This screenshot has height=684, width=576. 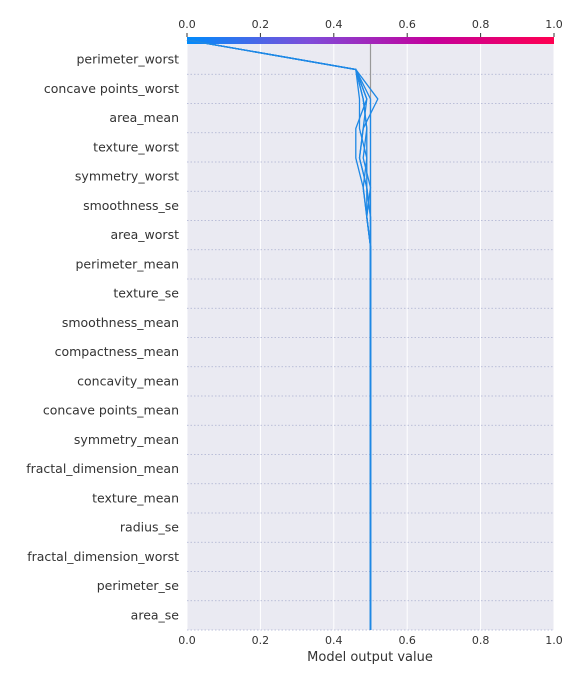 What do you see at coordinates (481, 24) in the screenshot?
I see `top-tick-label: 0.8` at bounding box center [481, 24].